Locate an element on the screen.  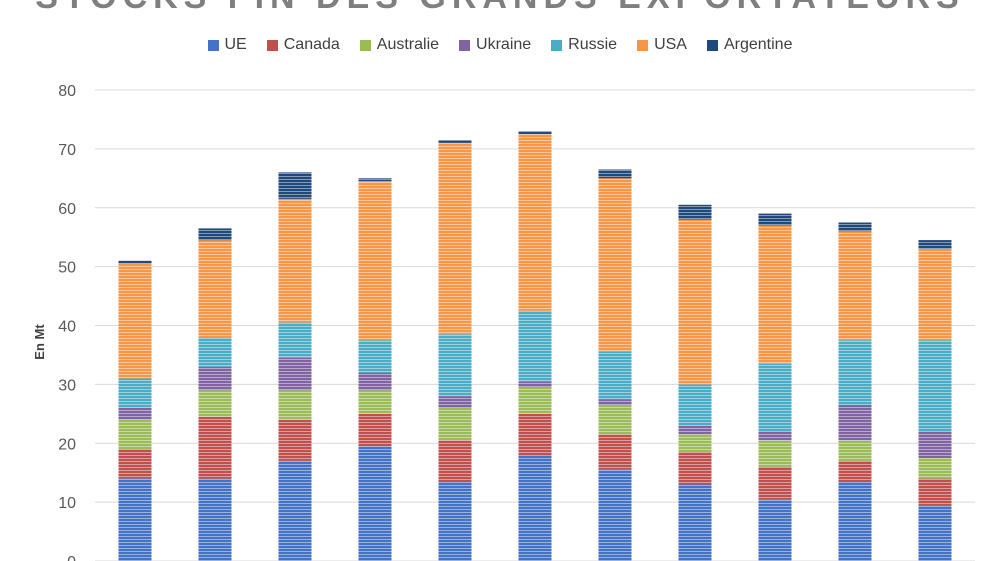
y-tick-labels: 0 10 20 30 40 50 60 70 80 is located at coordinates (67, 322).